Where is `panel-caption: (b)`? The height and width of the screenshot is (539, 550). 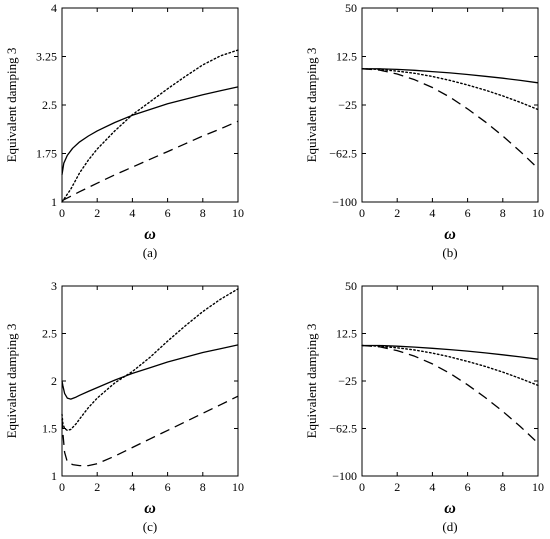 panel-caption: (b) is located at coordinates (449, 252).